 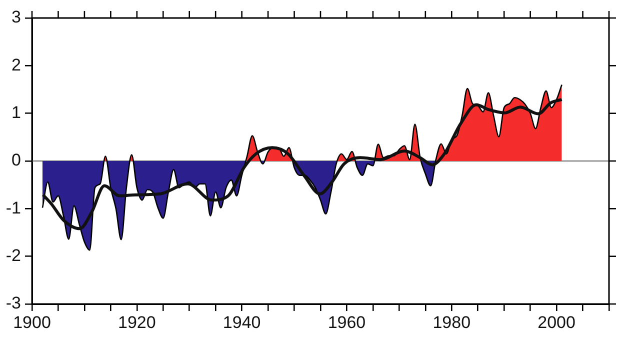 I want to click on y-tick-label: 1, so click(x=16, y=112).